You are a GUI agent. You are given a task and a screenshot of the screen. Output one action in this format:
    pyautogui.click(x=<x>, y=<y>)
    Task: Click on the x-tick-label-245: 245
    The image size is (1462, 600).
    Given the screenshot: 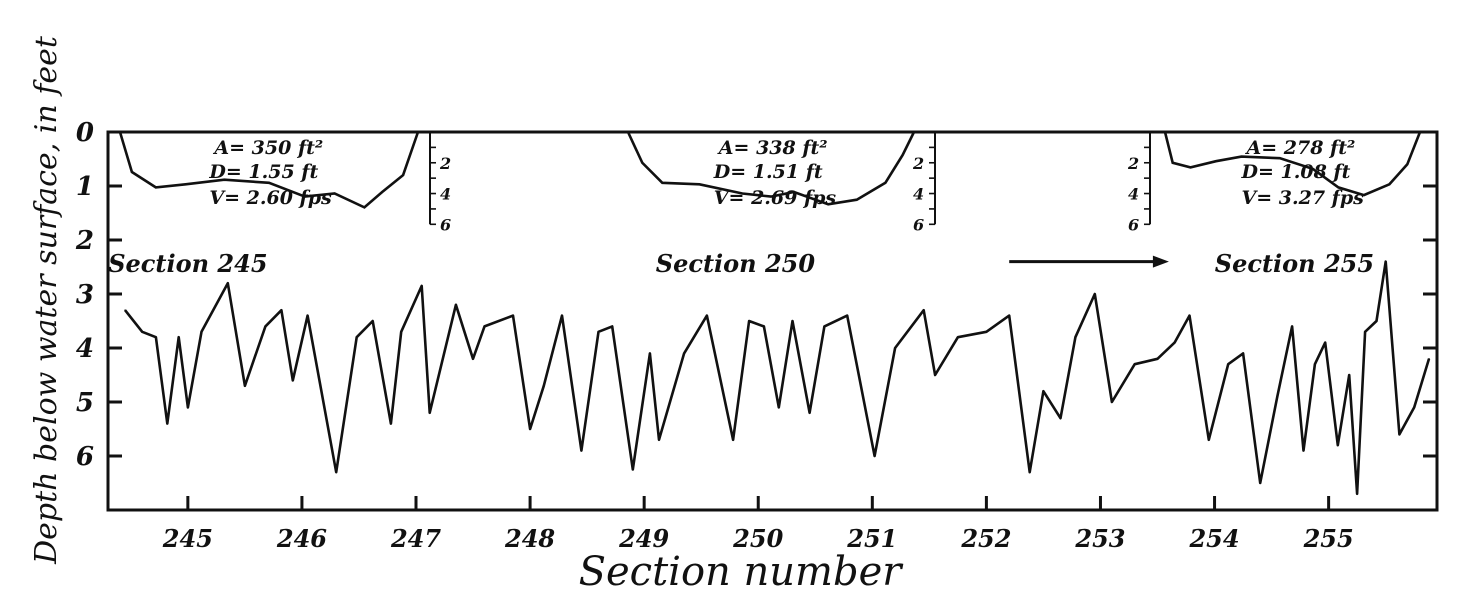 What is the action you would take?
    pyautogui.click(x=187, y=538)
    